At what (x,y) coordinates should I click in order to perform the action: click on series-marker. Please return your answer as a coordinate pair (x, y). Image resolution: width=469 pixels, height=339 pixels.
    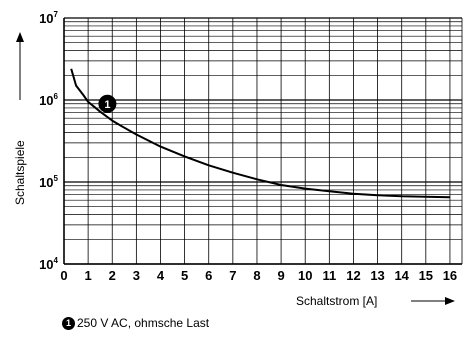
    Looking at the image, I should click on (107, 103).